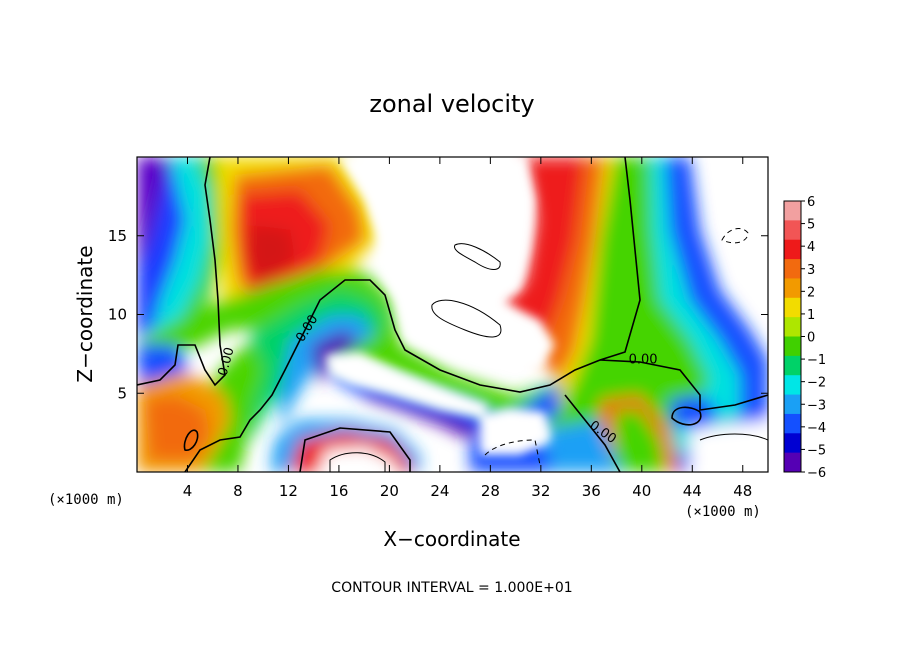  I want to click on zero-contour-left, so click(181, 272).